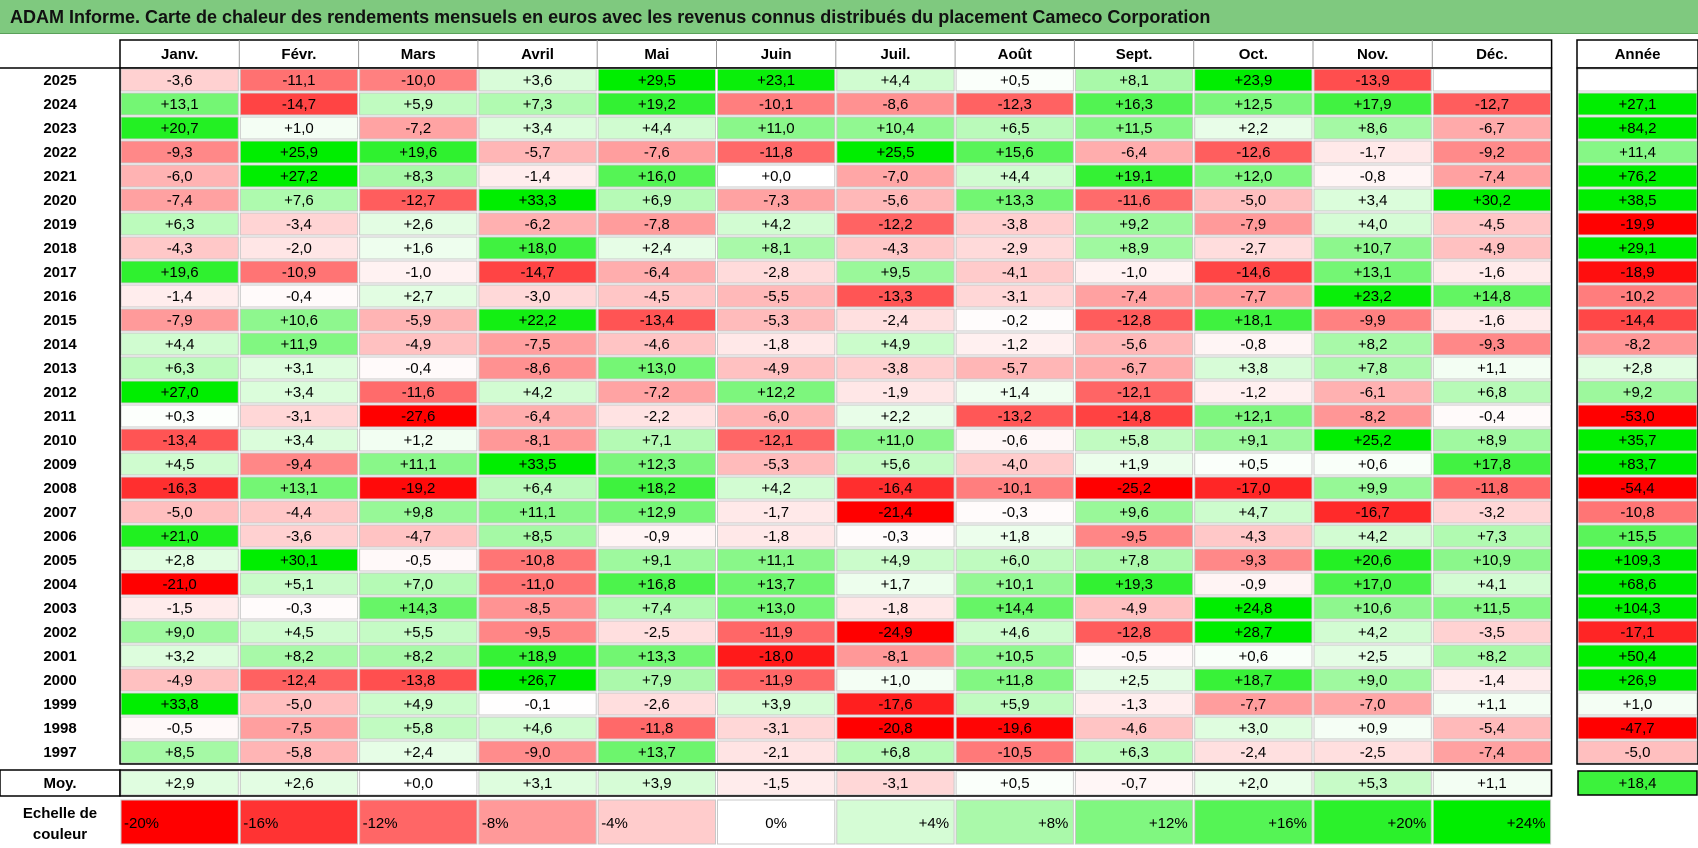 This screenshot has width=1698, height=848. Describe the element at coordinates (776, 680) in the screenshot. I see `cell-value: -11,9` at that location.